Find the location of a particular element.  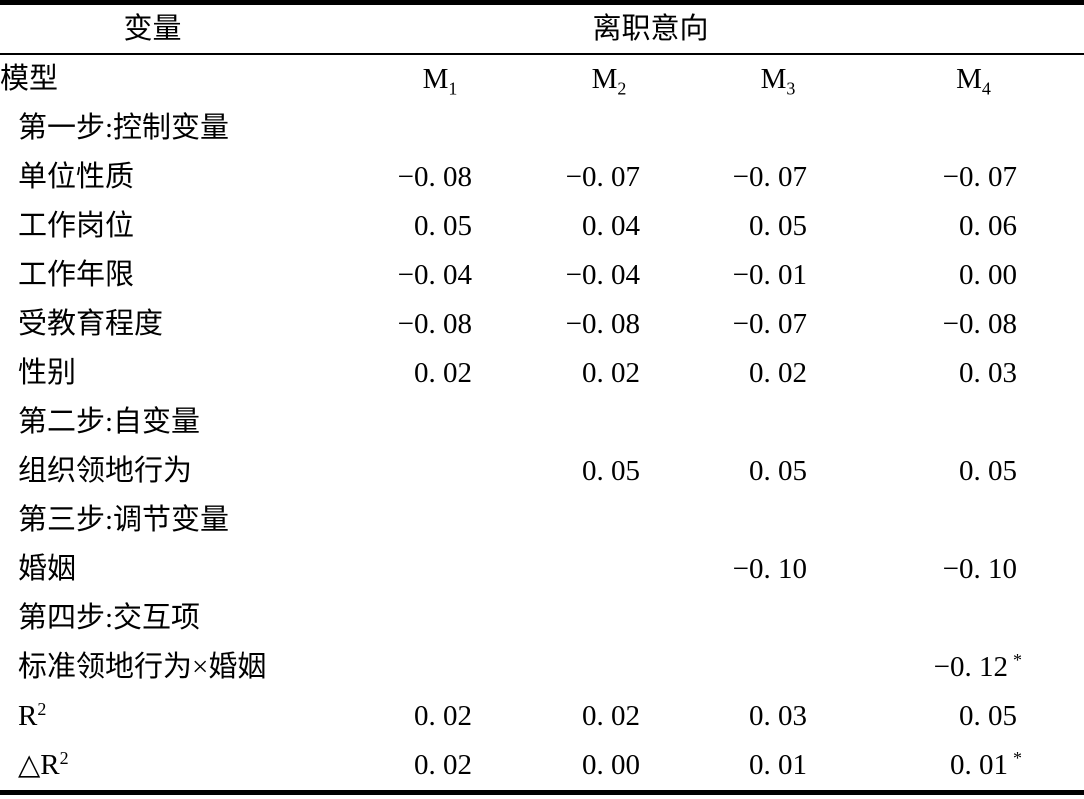

cell-m4: 0. 03 is located at coordinates (973, 373).